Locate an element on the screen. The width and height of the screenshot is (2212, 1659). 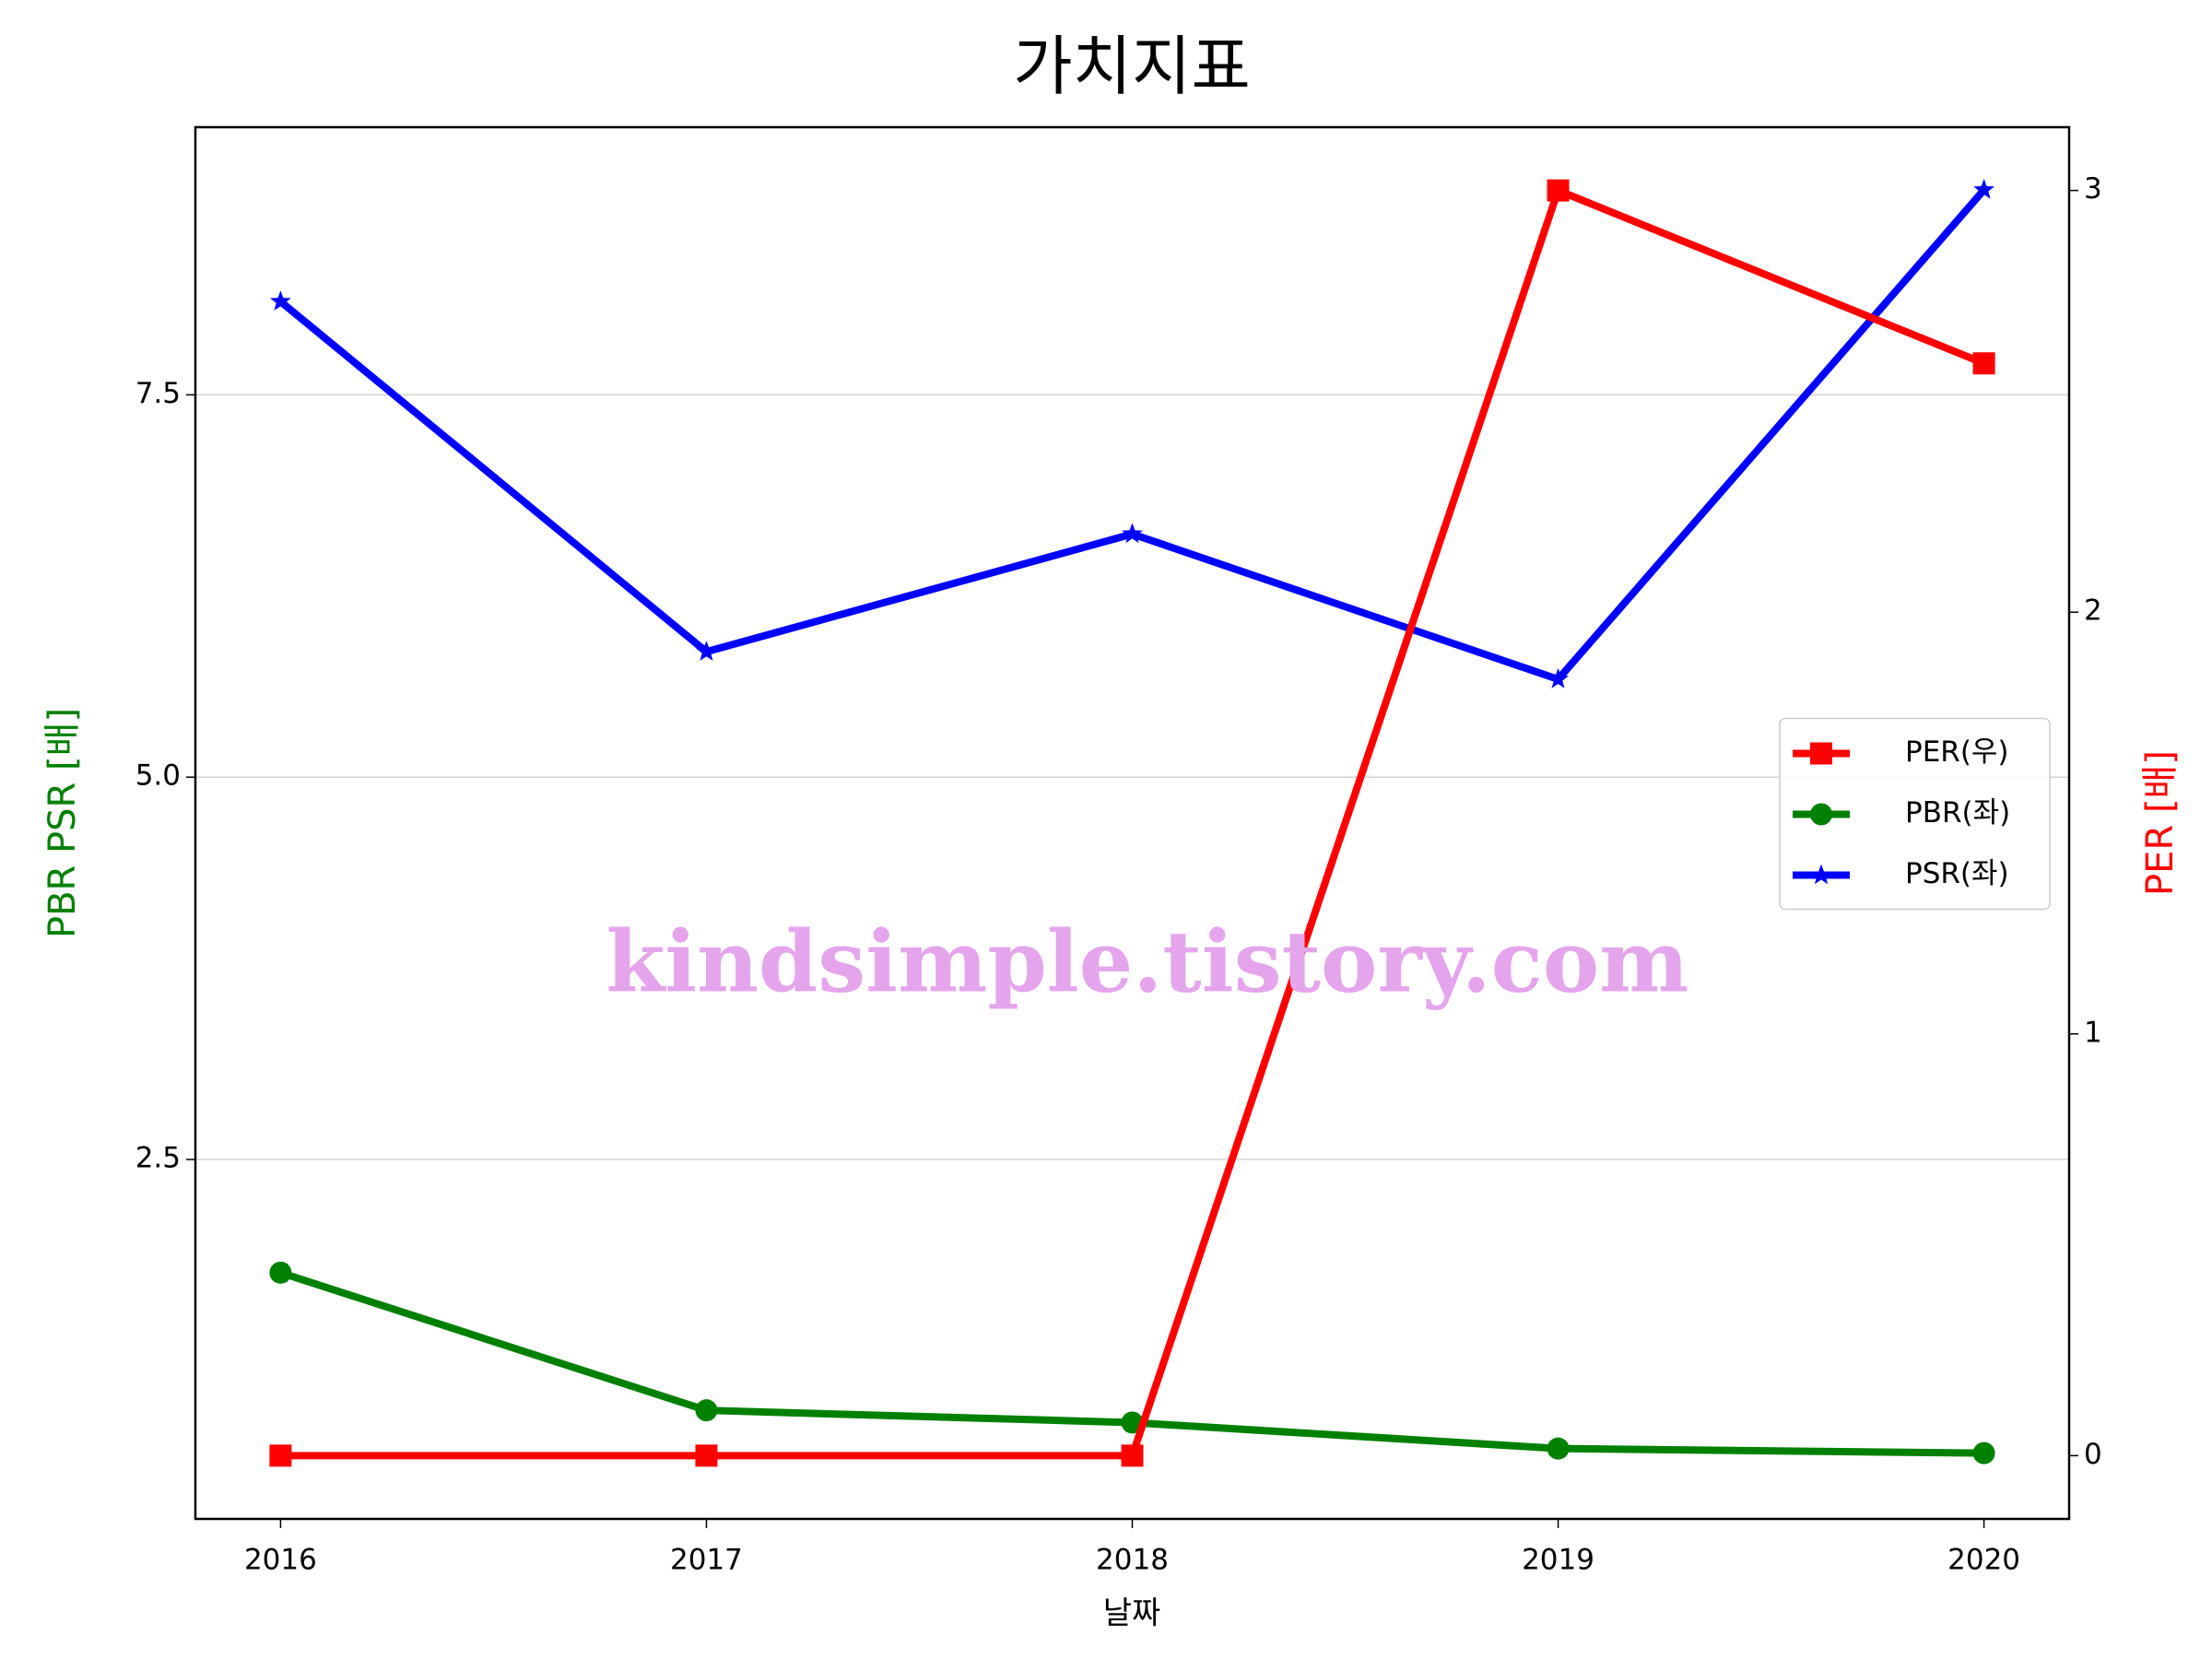
y-tick-label: 5.0 is located at coordinates (158, 776).